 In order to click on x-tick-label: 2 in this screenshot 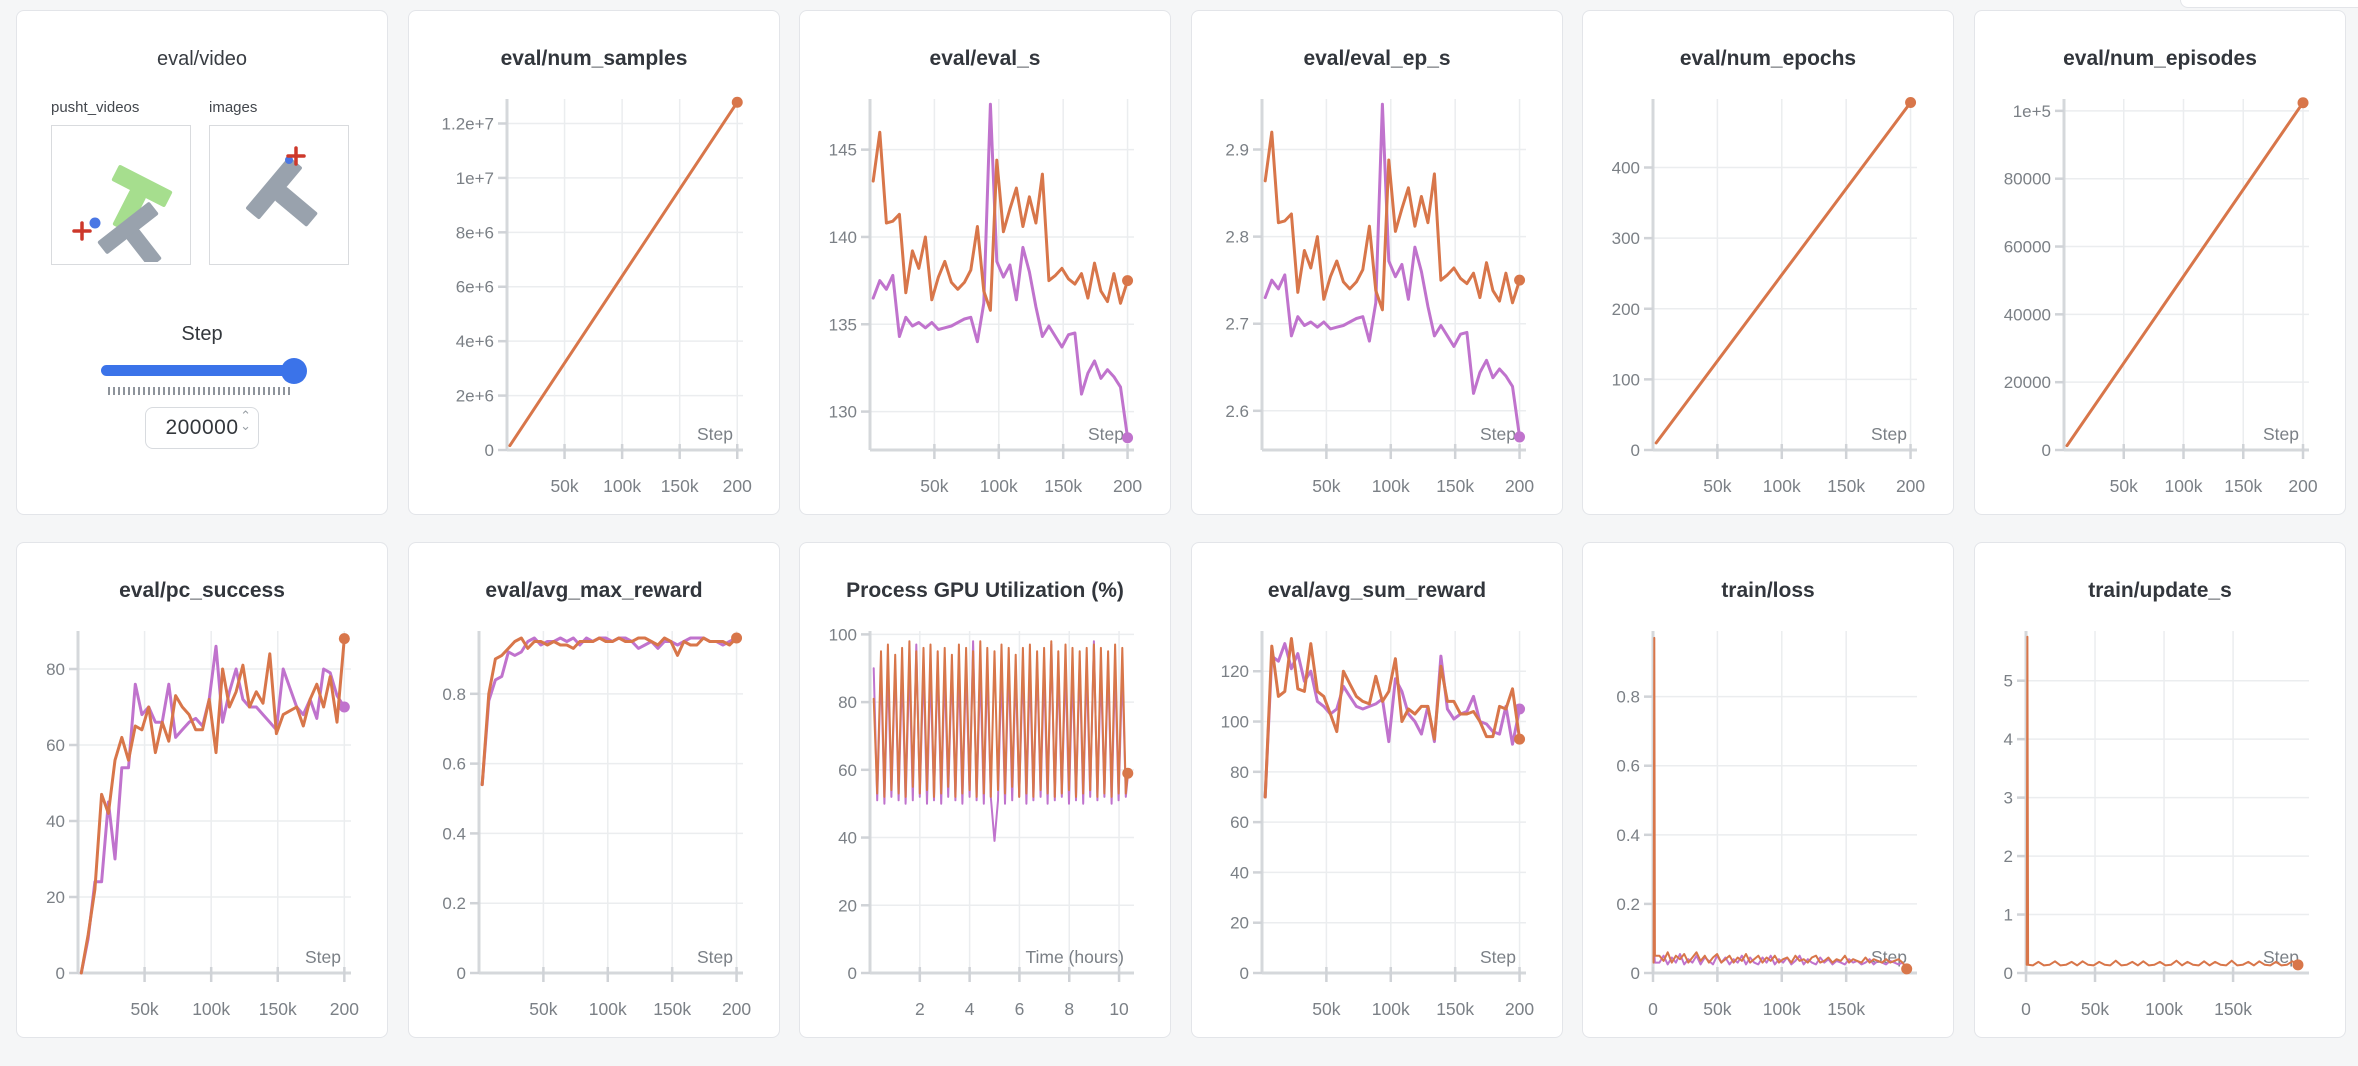, I will do `click(920, 1009)`.